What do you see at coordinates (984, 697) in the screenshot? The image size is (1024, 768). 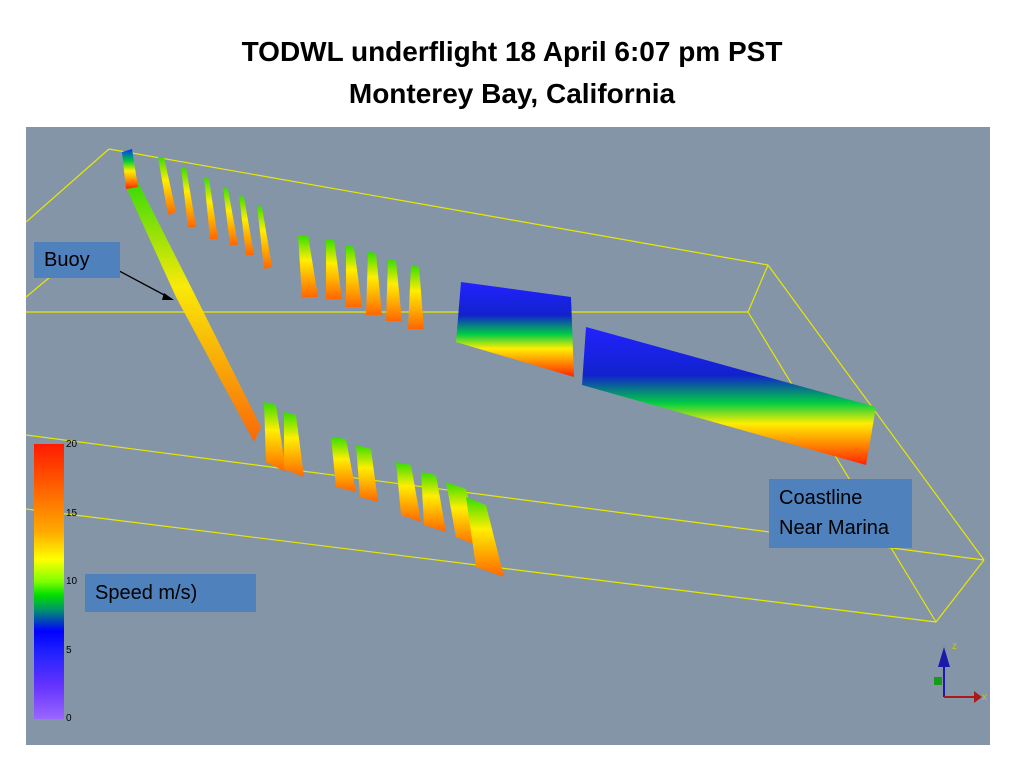 I see `axis-x-label: x` at bounding box center [984, 697].